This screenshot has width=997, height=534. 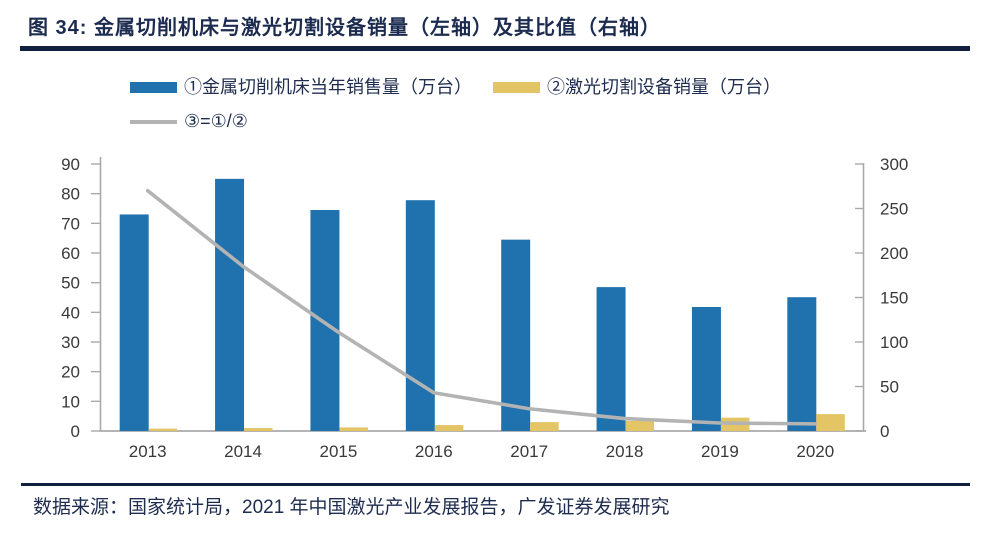 What do you see at coordinates (328, 87) in the screenshot?
I see `legend-label-machine-tools: ①金属切削机床当年销售量（万台）` at bounding box center [328, 87].